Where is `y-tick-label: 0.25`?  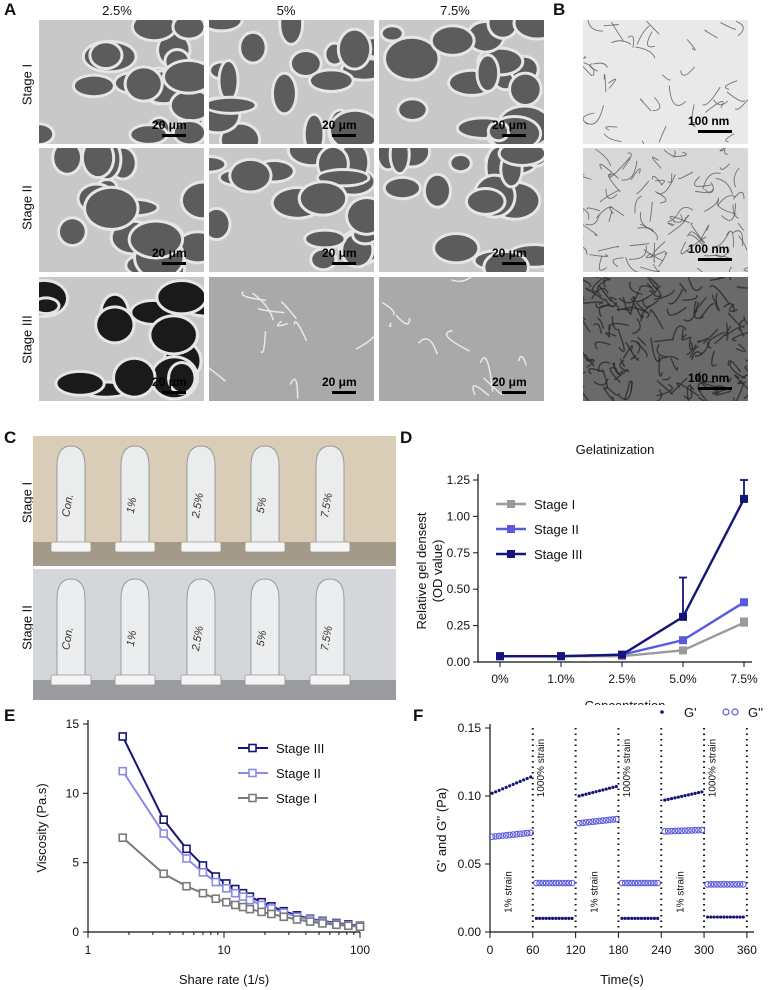 y-tick-label: 0.25 is located at coordinates (459, 626).